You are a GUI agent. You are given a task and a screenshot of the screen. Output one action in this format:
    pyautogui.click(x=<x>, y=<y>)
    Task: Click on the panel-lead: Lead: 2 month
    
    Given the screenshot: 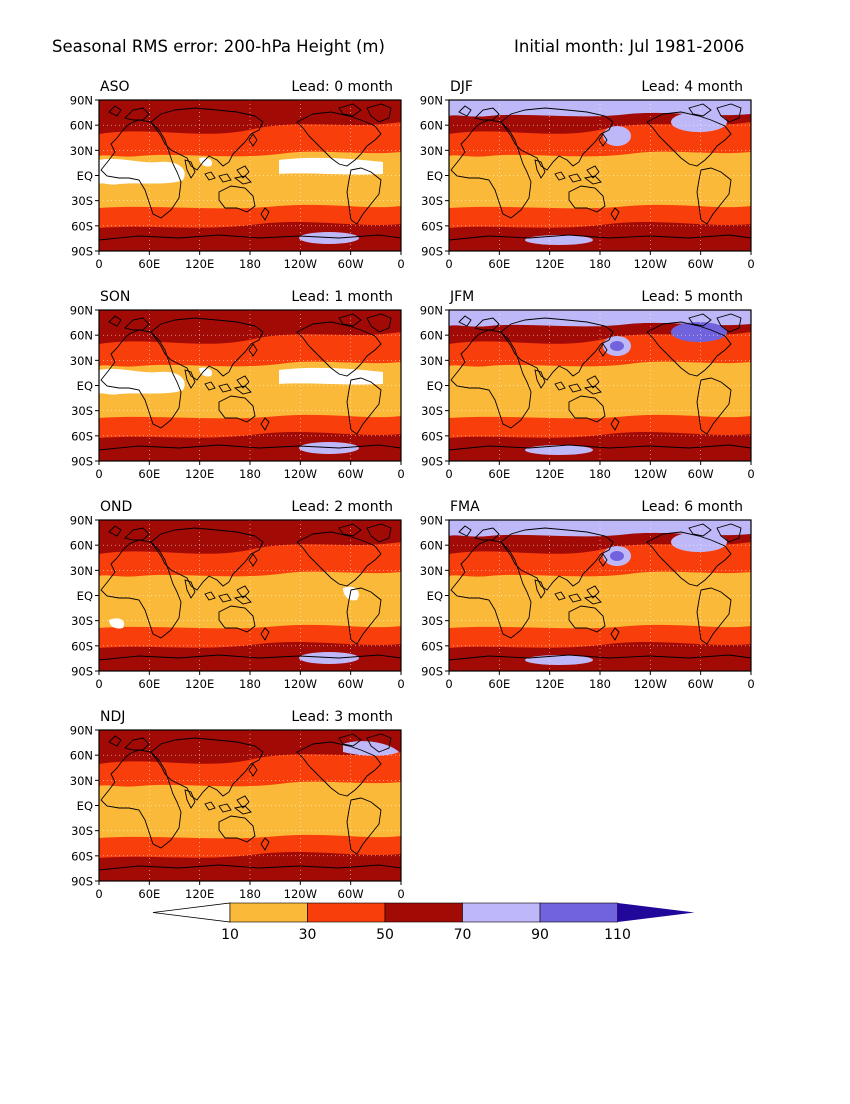 What is the action you would take?
    pyautogui.click(x=342, y=507)
    